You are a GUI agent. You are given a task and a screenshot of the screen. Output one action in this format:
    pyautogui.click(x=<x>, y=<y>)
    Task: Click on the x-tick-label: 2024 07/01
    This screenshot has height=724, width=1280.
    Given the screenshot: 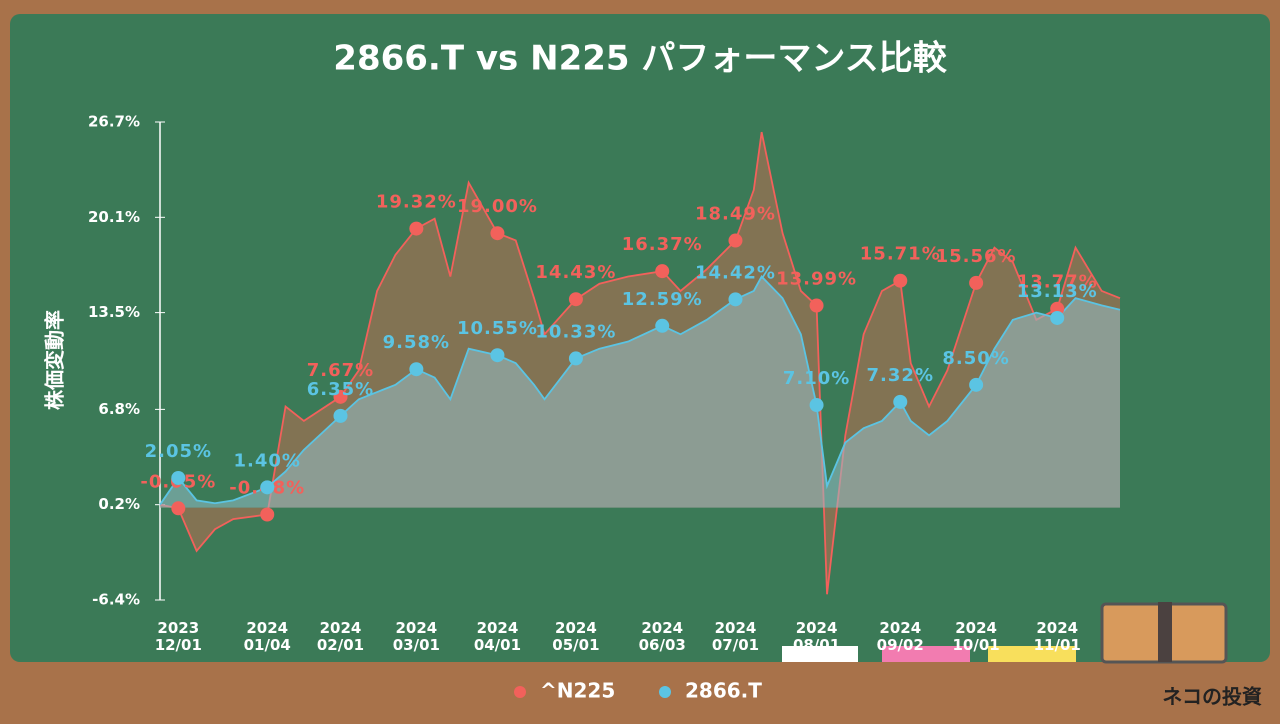 What is the action you would take?
    pyautogui.click(x=735, y=636)
    